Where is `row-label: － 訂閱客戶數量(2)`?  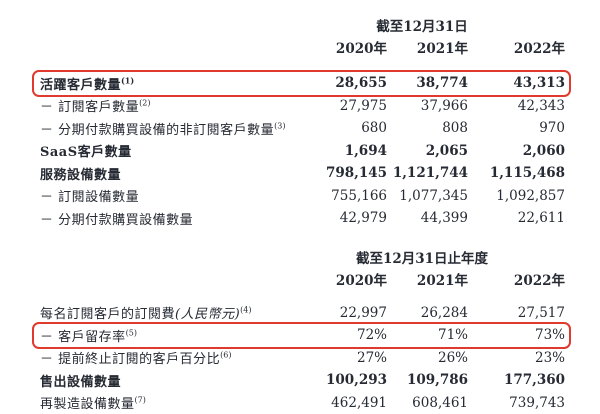 row-label: － 訂閱客戶數量(2) is located at coordinates (172, 105).